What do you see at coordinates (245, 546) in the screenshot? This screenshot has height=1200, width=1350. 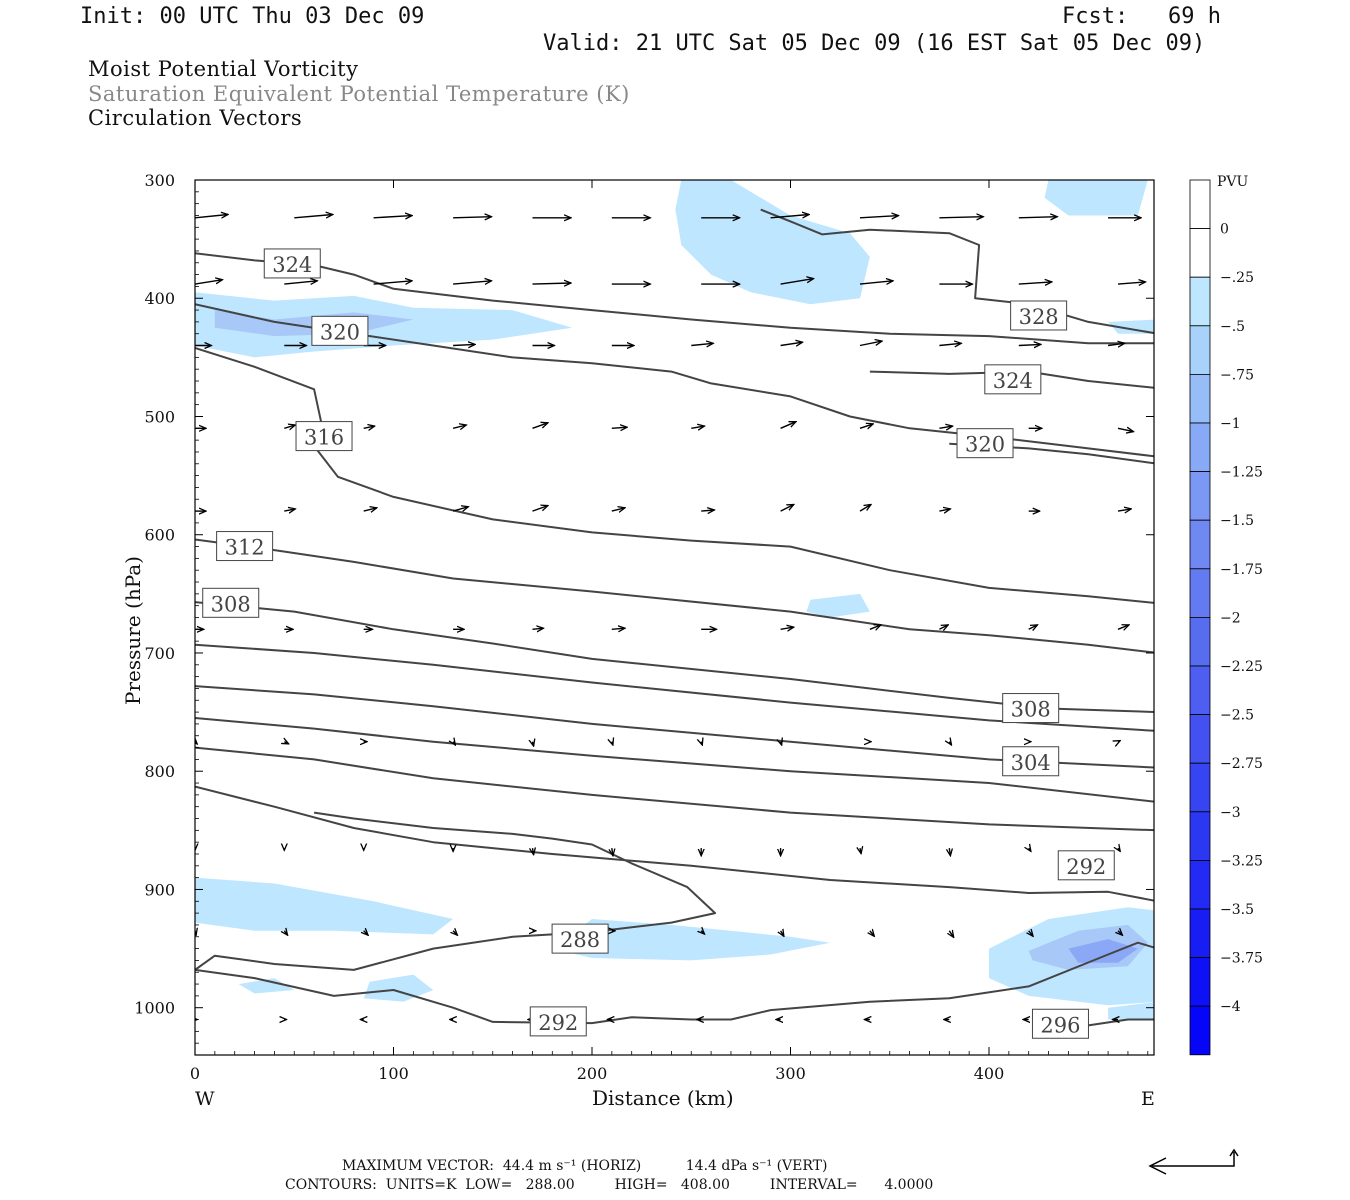 I see `contour-label: 312` at bounding box center [245, 546].